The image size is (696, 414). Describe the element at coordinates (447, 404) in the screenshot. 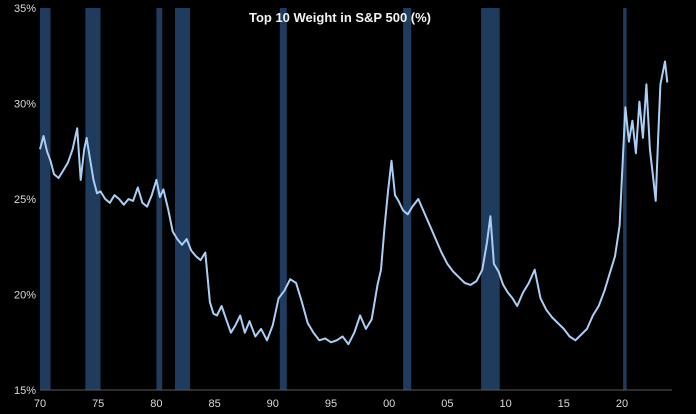

I see `x-tick-label: 05` at that location.